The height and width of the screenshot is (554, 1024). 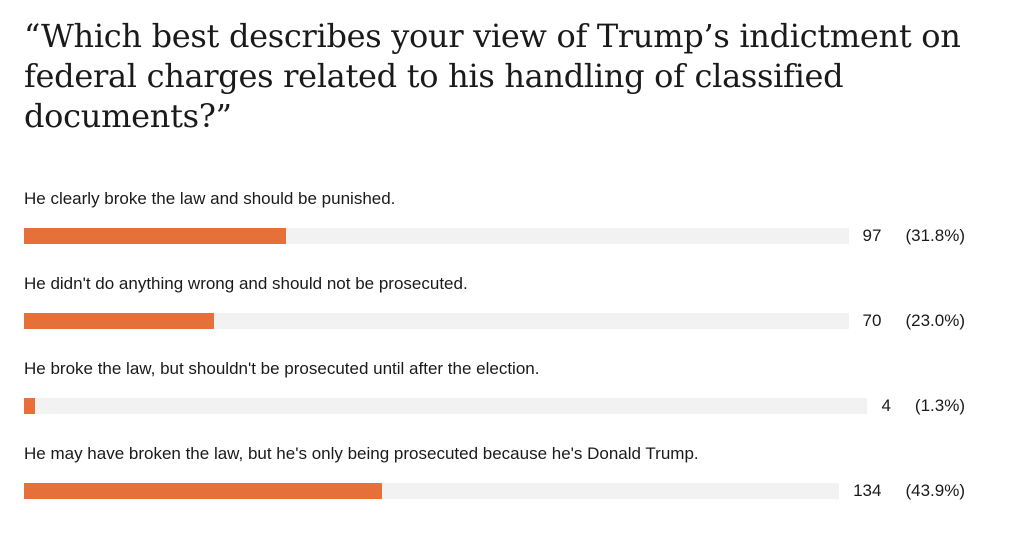 I want to click on result-numbers: 134 (43.9%), so click(x=909, y=491).